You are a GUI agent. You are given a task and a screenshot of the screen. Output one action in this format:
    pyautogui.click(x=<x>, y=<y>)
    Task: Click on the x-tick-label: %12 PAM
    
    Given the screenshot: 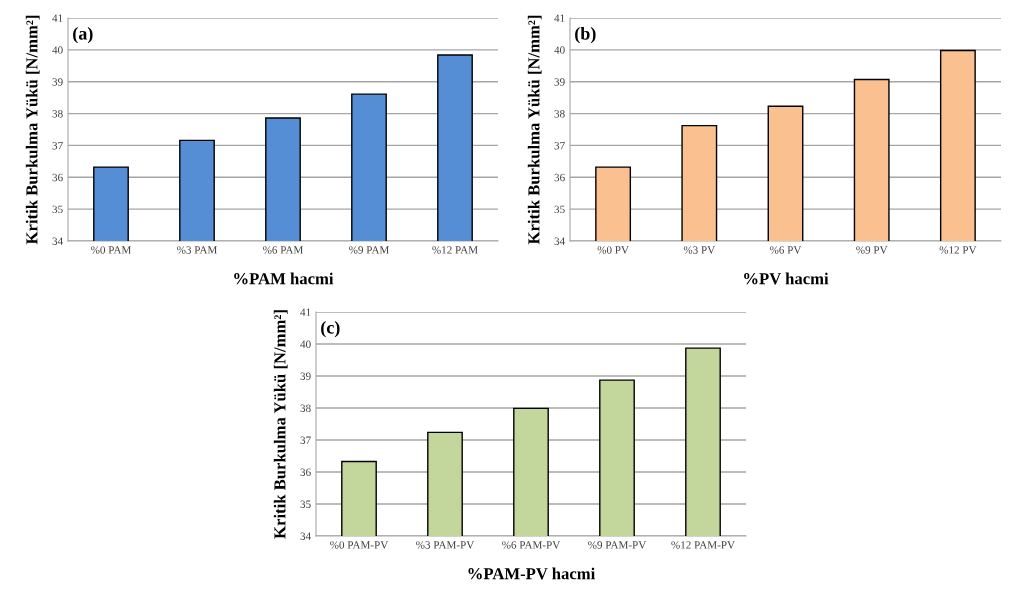 What is the action you would take?
    pyautogui.click(x=455, y=250)
    